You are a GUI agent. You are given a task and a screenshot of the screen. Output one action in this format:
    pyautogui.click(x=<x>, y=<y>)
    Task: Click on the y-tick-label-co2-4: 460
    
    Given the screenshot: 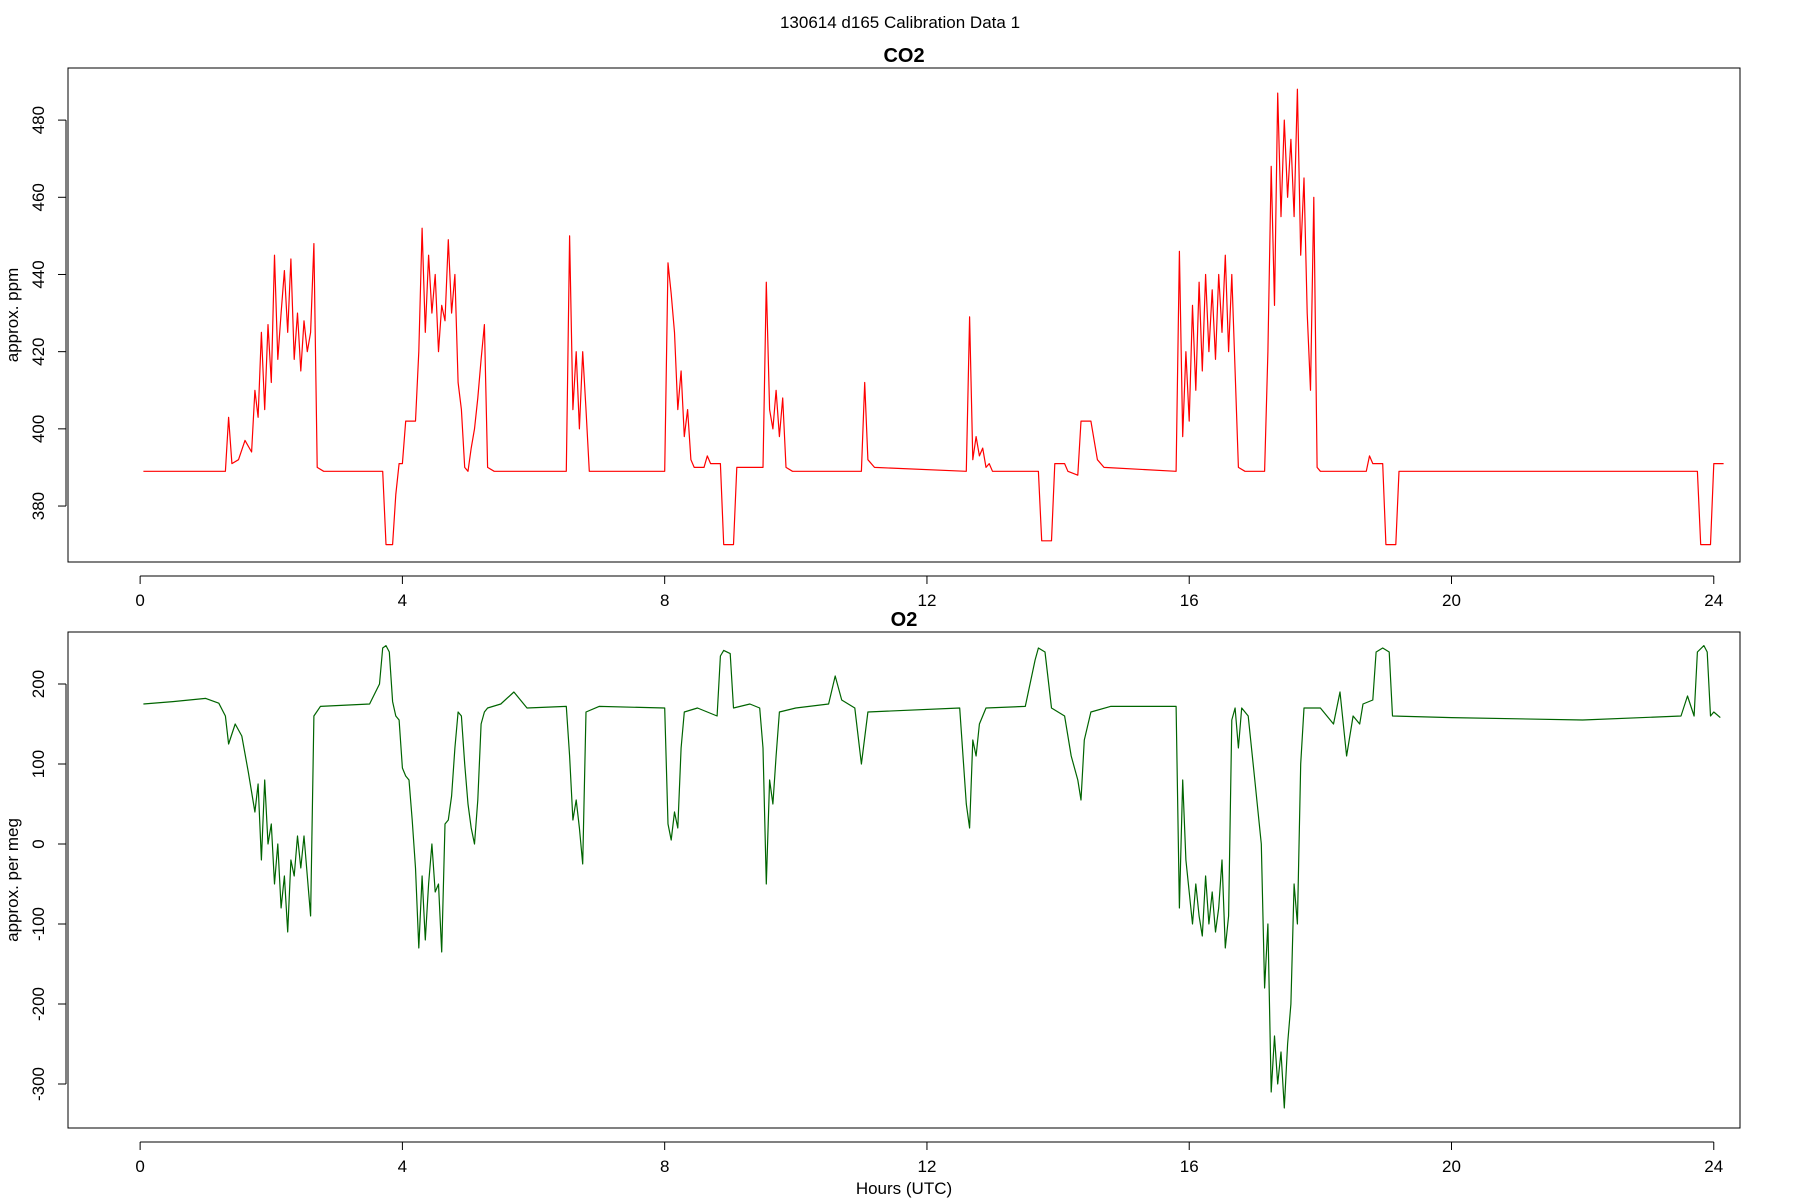 What is the action you would take?
    pyautogui.click(x=38, y=197)
    